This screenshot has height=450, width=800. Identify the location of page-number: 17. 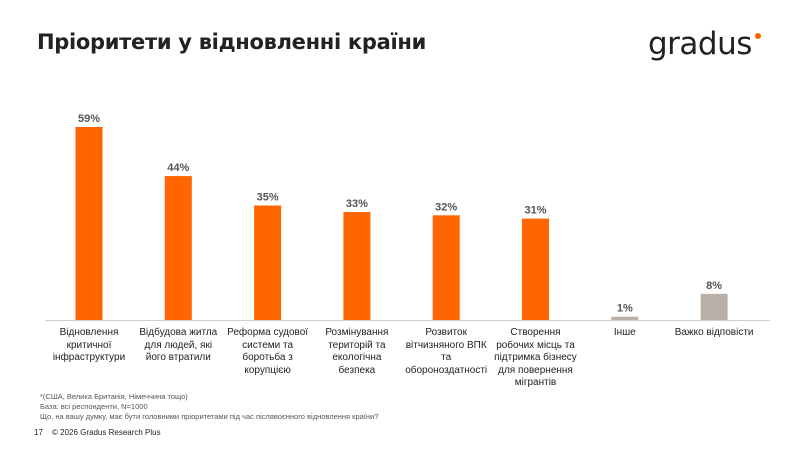
(38, 432).